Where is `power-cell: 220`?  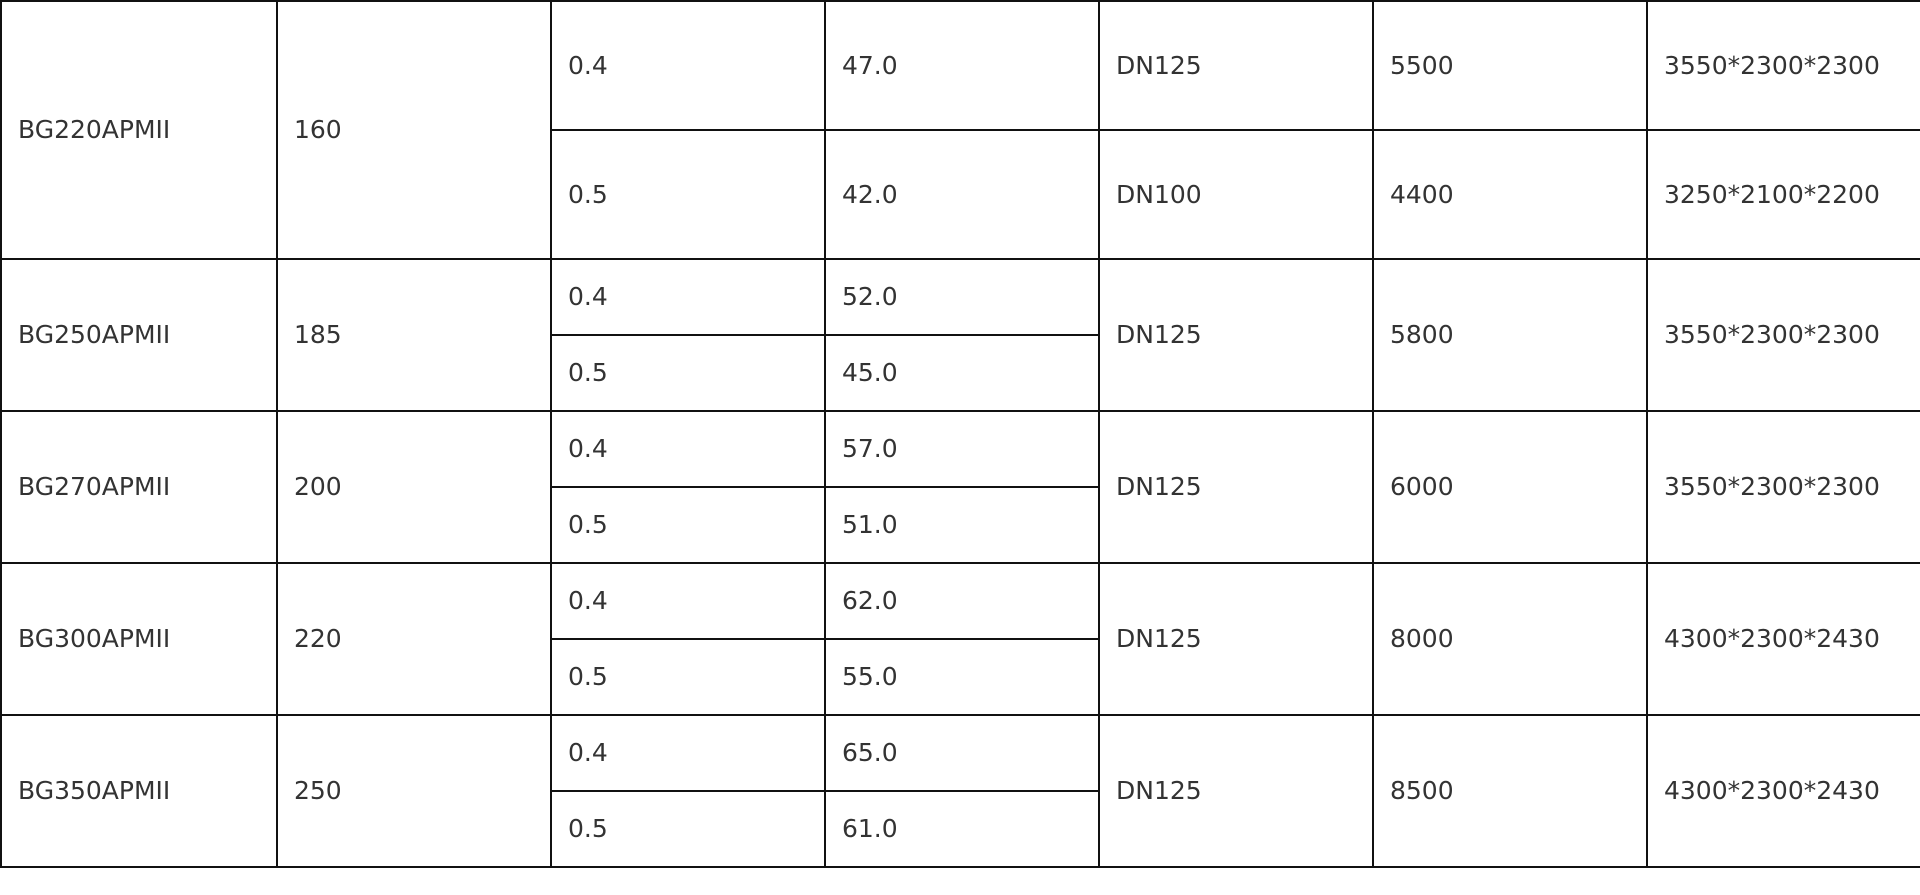 power-cell: 220 is located at coordinates (414, 639).